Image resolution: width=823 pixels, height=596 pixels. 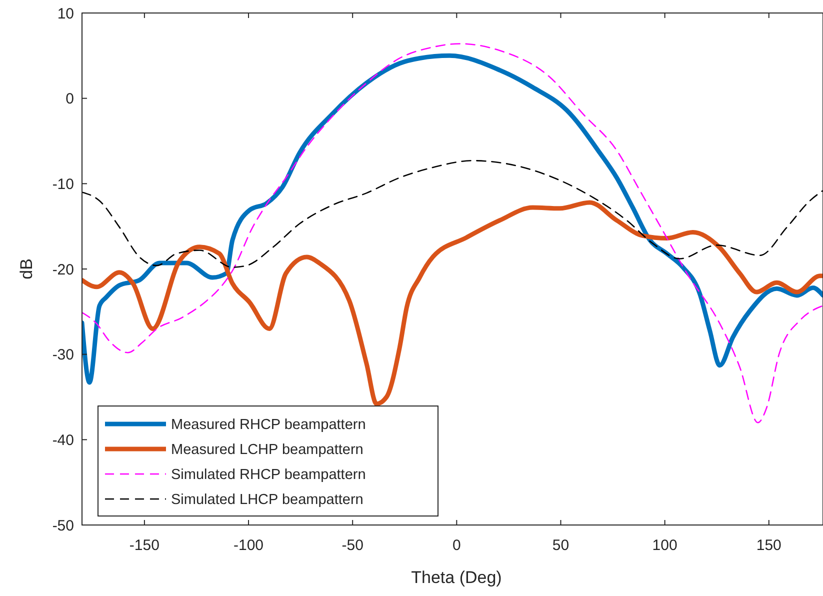 What do you see at coordinates (65, 13) in the screenshot?
I see `y-tick-label: 10` at bounding box center [65, 13].